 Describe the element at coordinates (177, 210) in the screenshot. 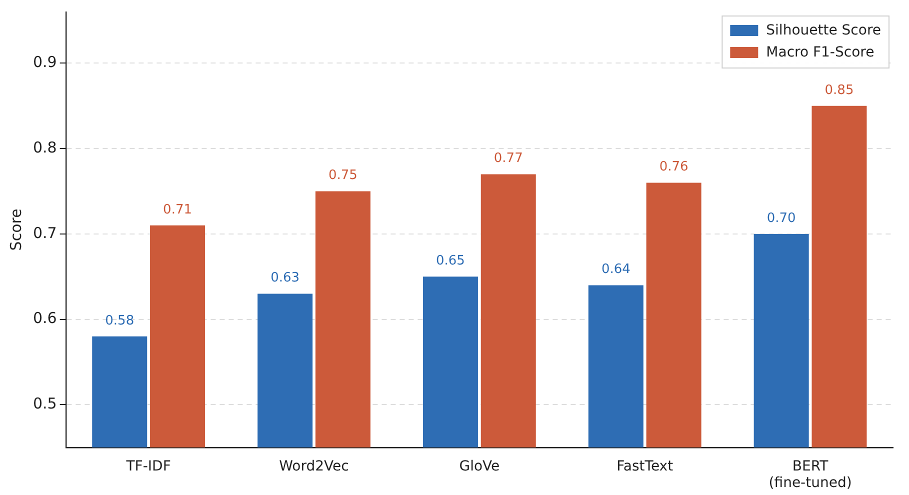

I see `data-label: 0.71` at that location.